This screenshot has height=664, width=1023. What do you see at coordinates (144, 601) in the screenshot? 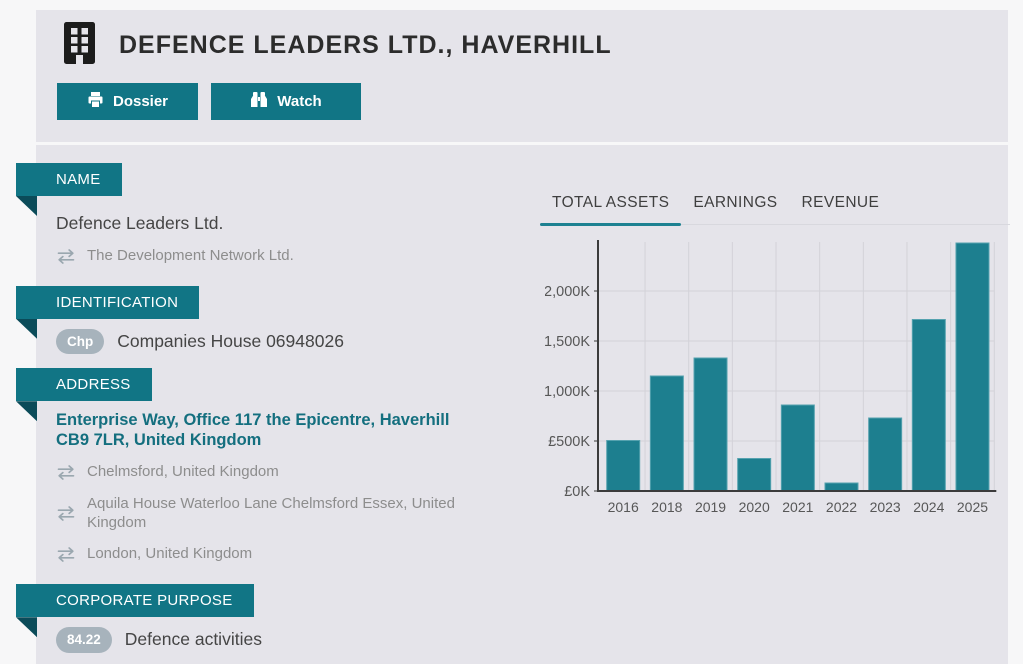
I see `corporate-purpose-section-title: CORPORATE PURPOSE` at bounding box center [144, 601].